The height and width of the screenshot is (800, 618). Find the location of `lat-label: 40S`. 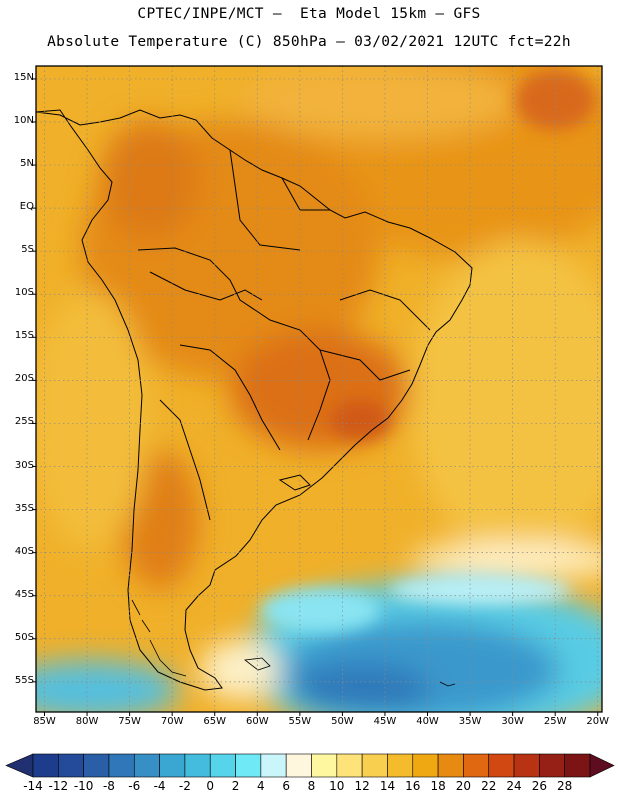

lat-label: 40S is located at coordinates (24, 551).